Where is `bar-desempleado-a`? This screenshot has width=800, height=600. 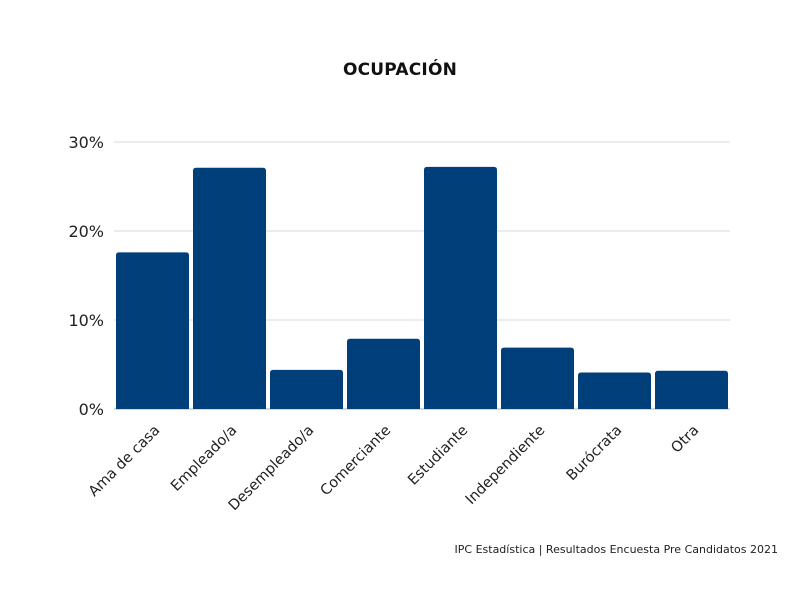
bar-desempleado-a is located at coordinates (306, 389).